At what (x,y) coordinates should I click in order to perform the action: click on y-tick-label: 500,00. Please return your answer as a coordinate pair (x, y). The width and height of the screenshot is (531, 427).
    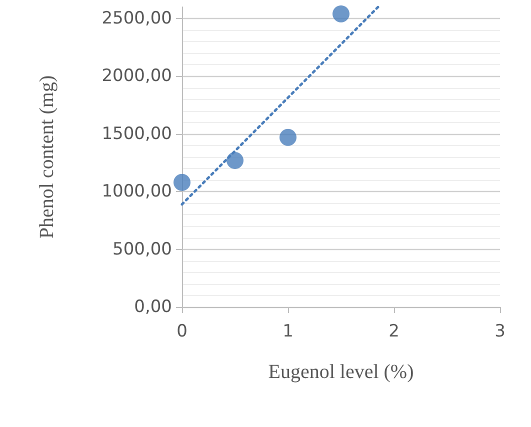
    Looking at the image, I should click on (142, 249).